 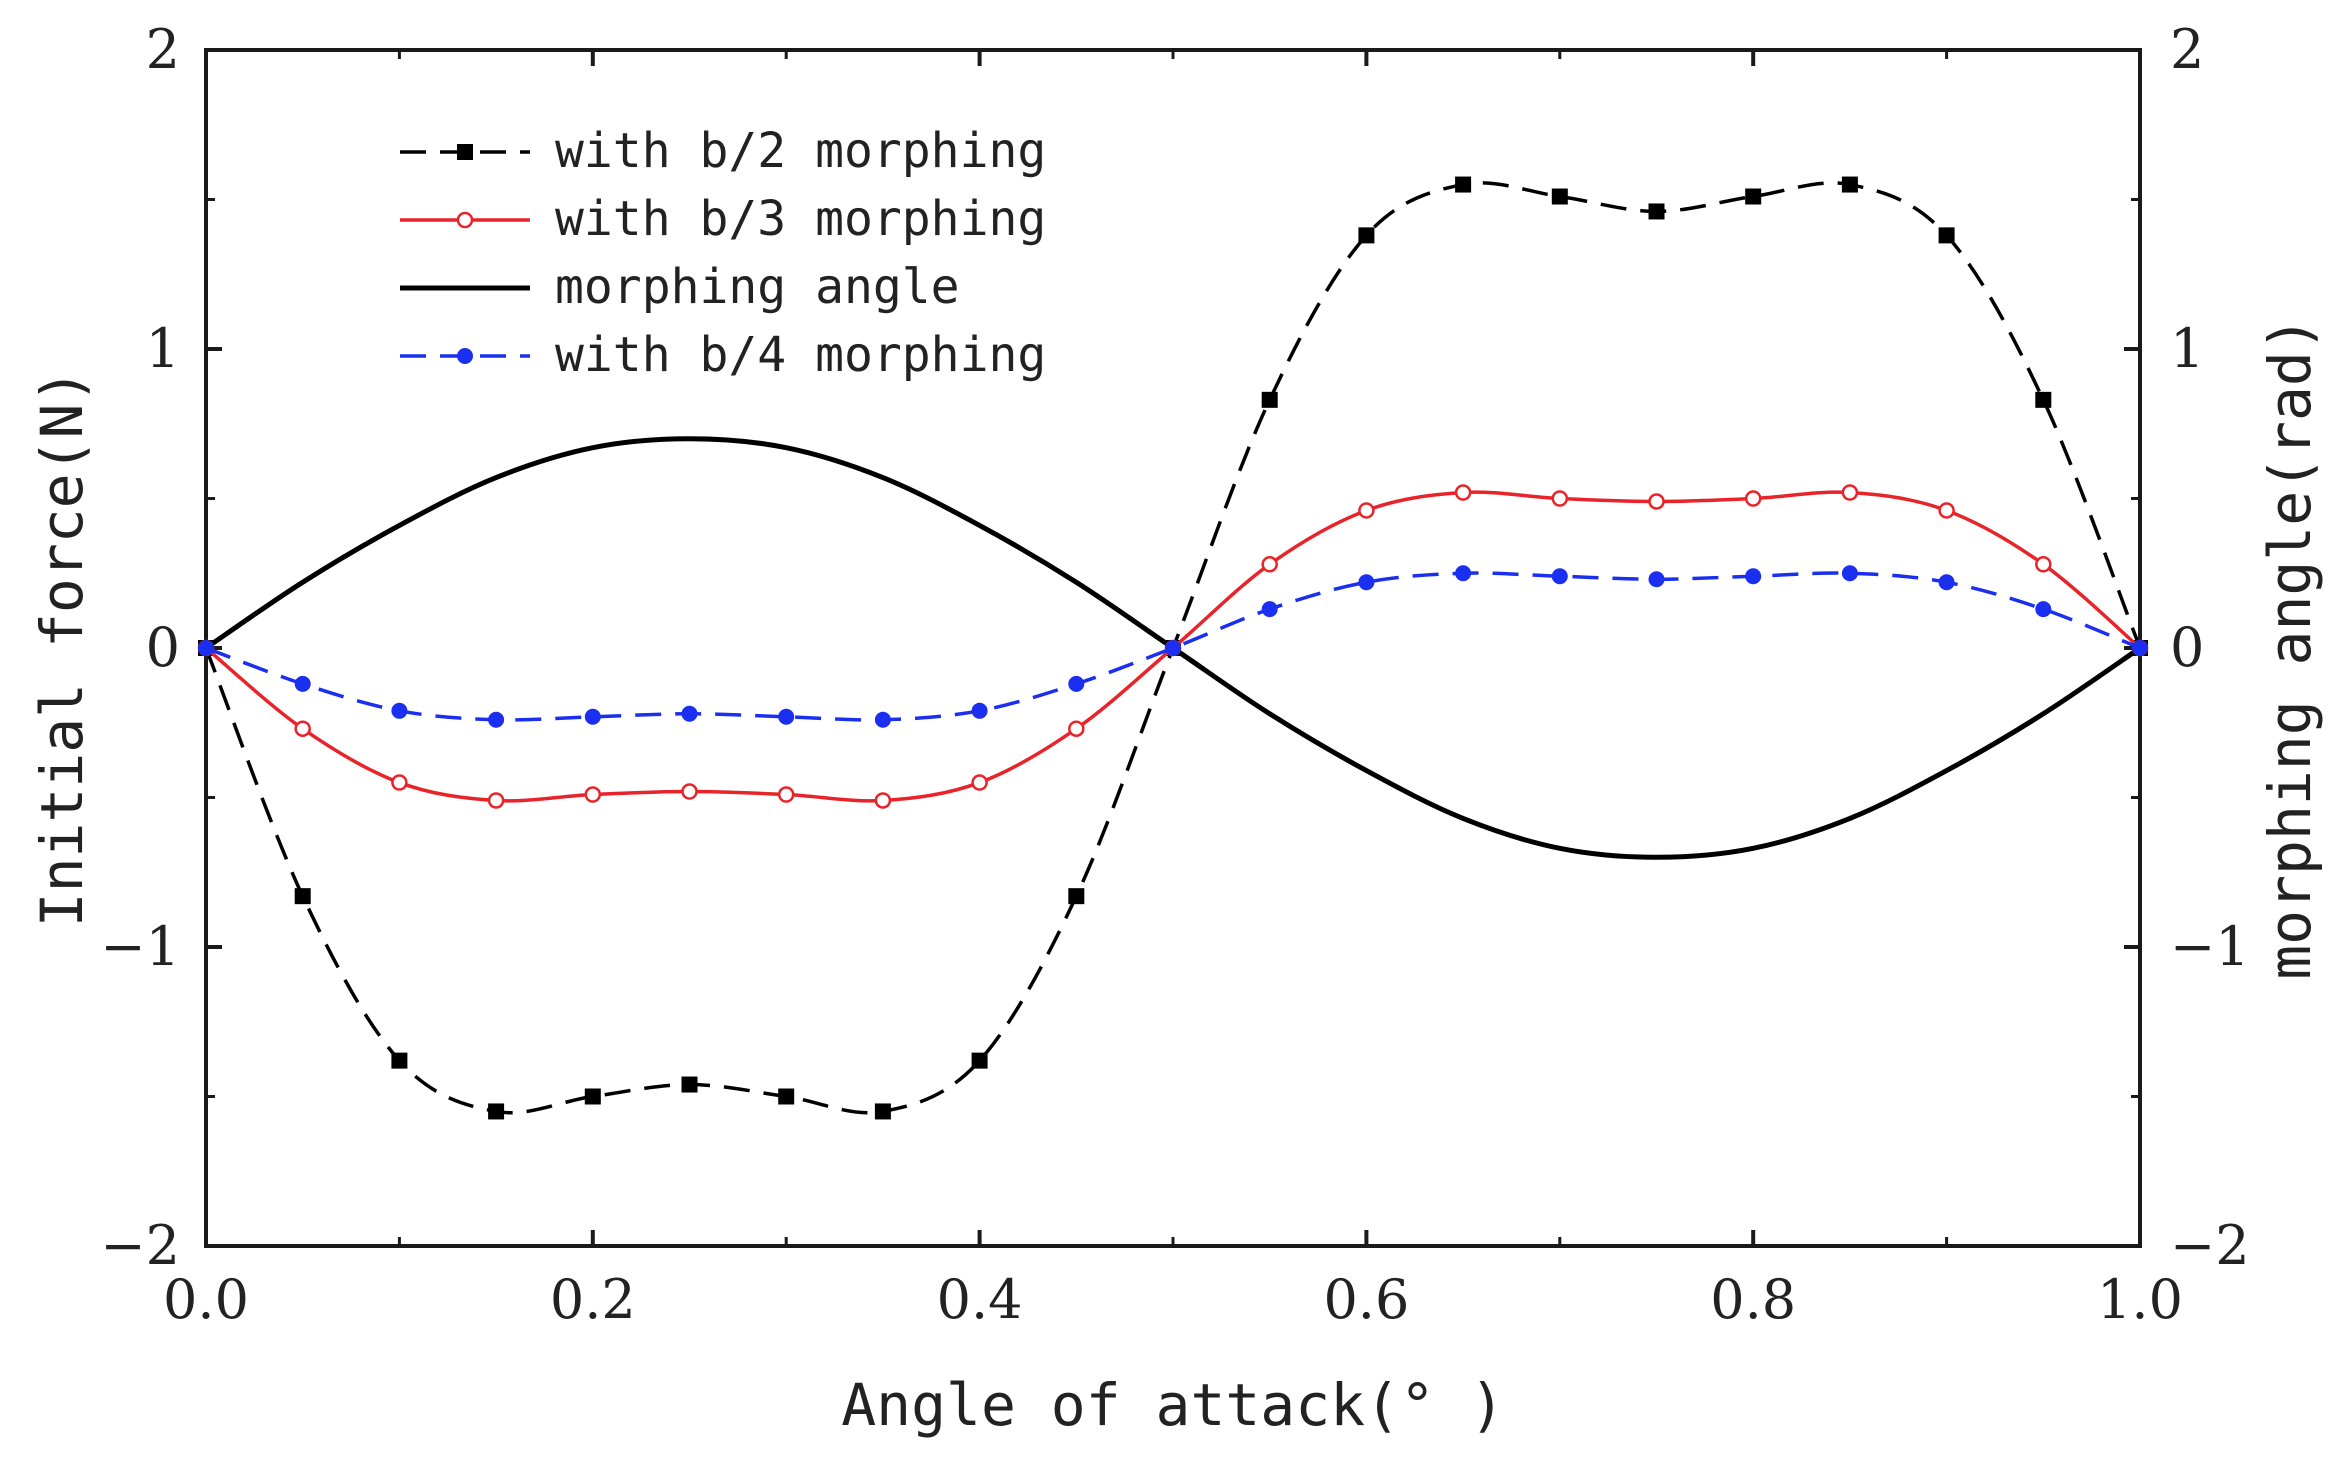 I want to click on x-tick-label: 1.0, so click(x=2140, y=1299).